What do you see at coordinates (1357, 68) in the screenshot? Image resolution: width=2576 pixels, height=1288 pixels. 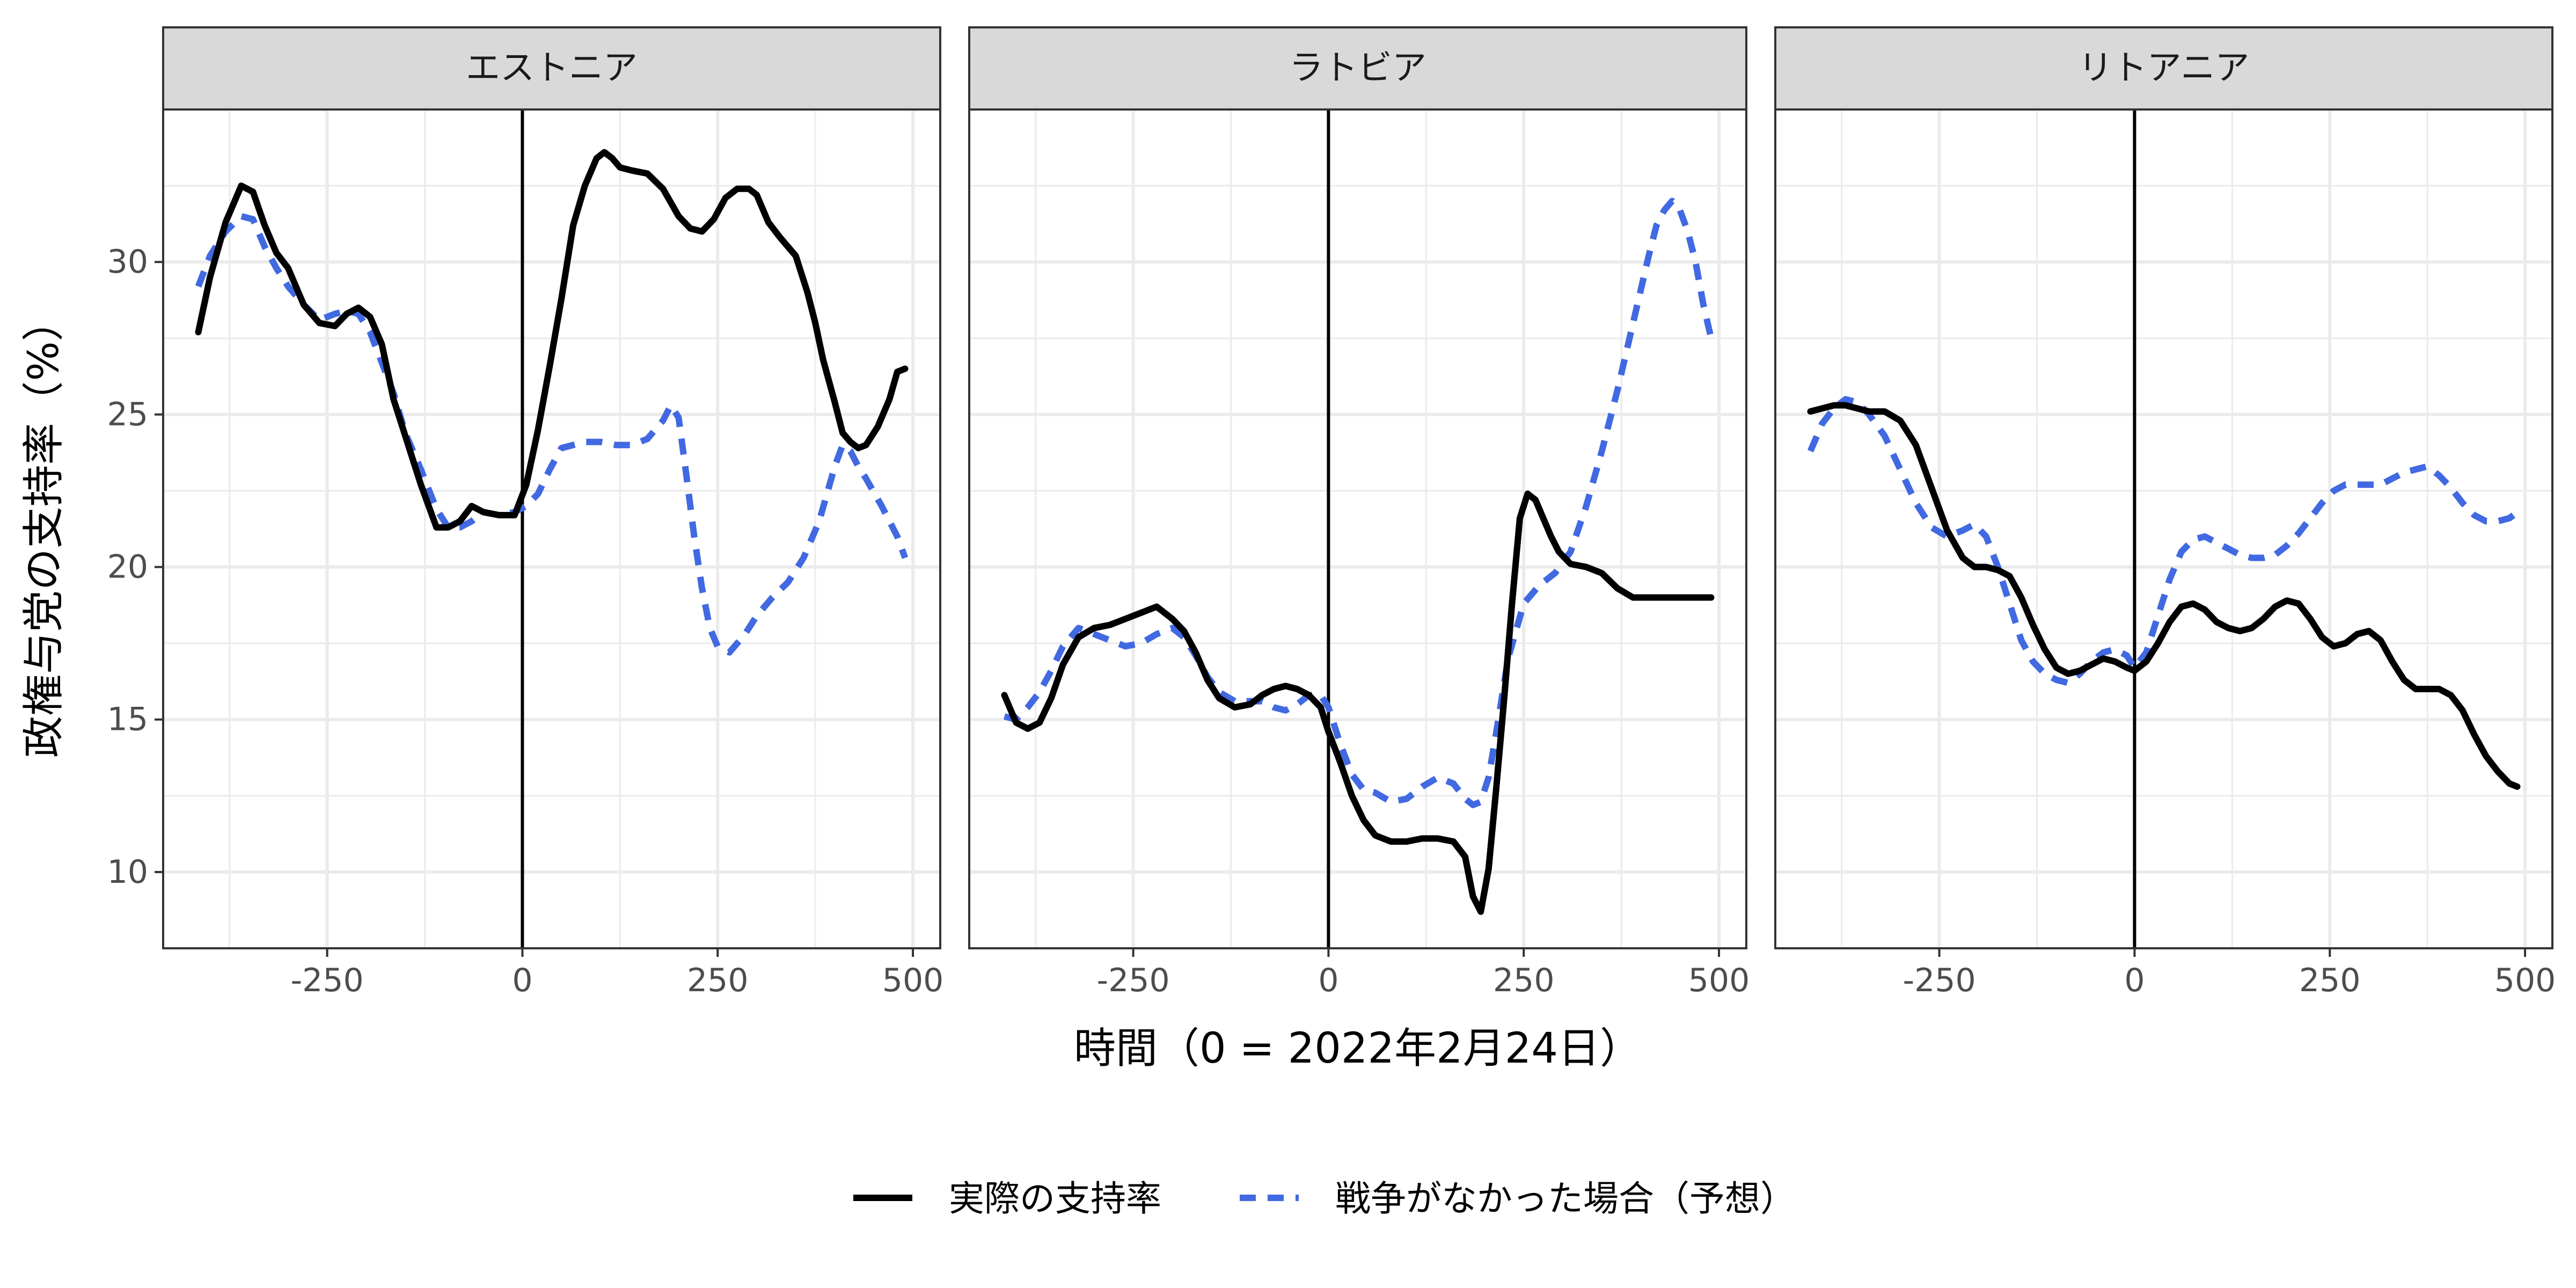 I see `facet-title-latvia: ラトビア` at bounding box center [1357, 68].